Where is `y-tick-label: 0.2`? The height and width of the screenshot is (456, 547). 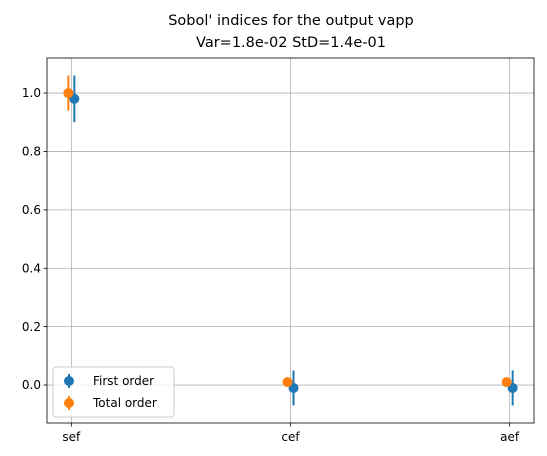 y-tick-label: 0.2 is located at coordinates (31, 327).